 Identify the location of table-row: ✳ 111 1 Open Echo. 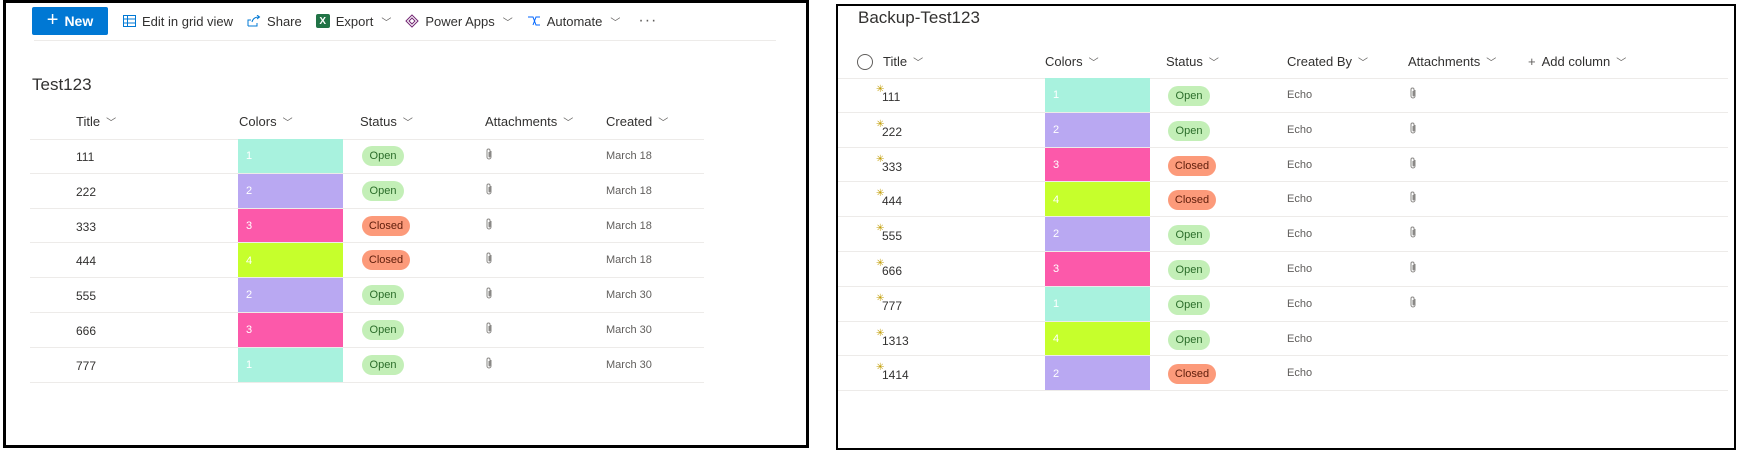
(1283, 95).